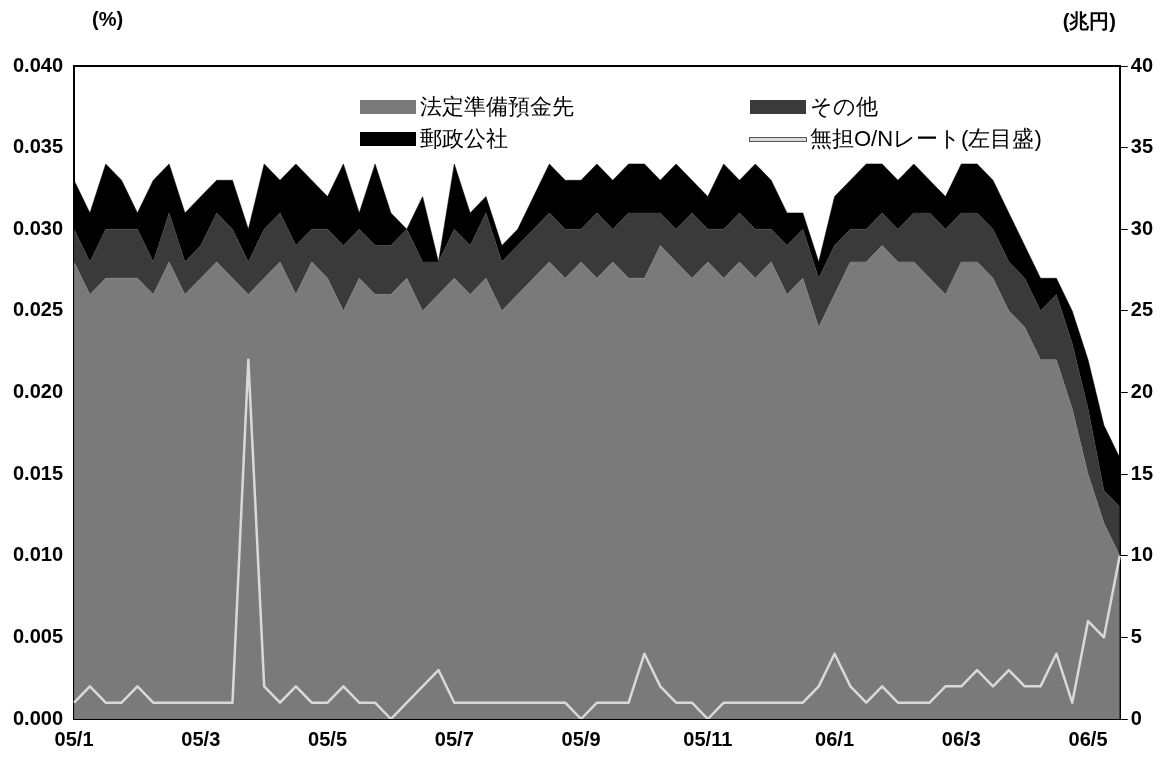  Describe the element at coordinates (464, 139) in the screenshot. I see `legend-label: 郵政公社` at that location.